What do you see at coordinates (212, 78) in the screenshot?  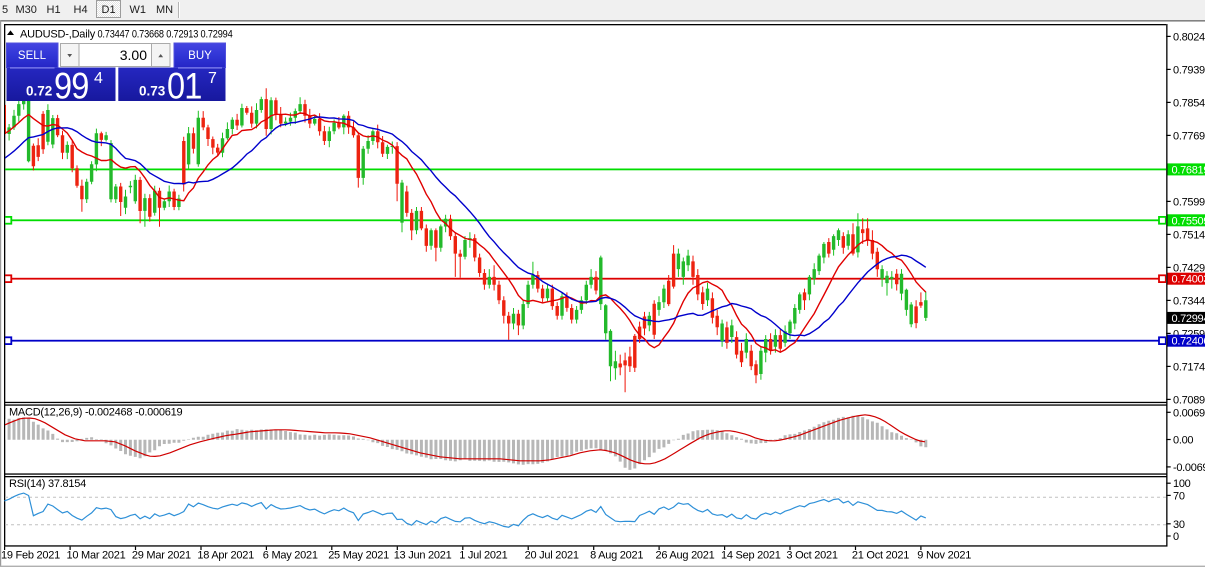 I see `svg-text: 7` at bounding box center [212, 78].